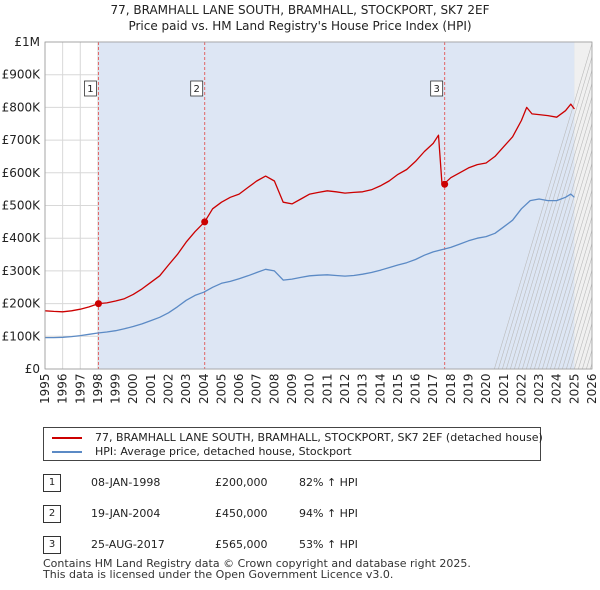 The image size is (600, 590). I want to click on y-tick-label: £500K, so click(22, 206).